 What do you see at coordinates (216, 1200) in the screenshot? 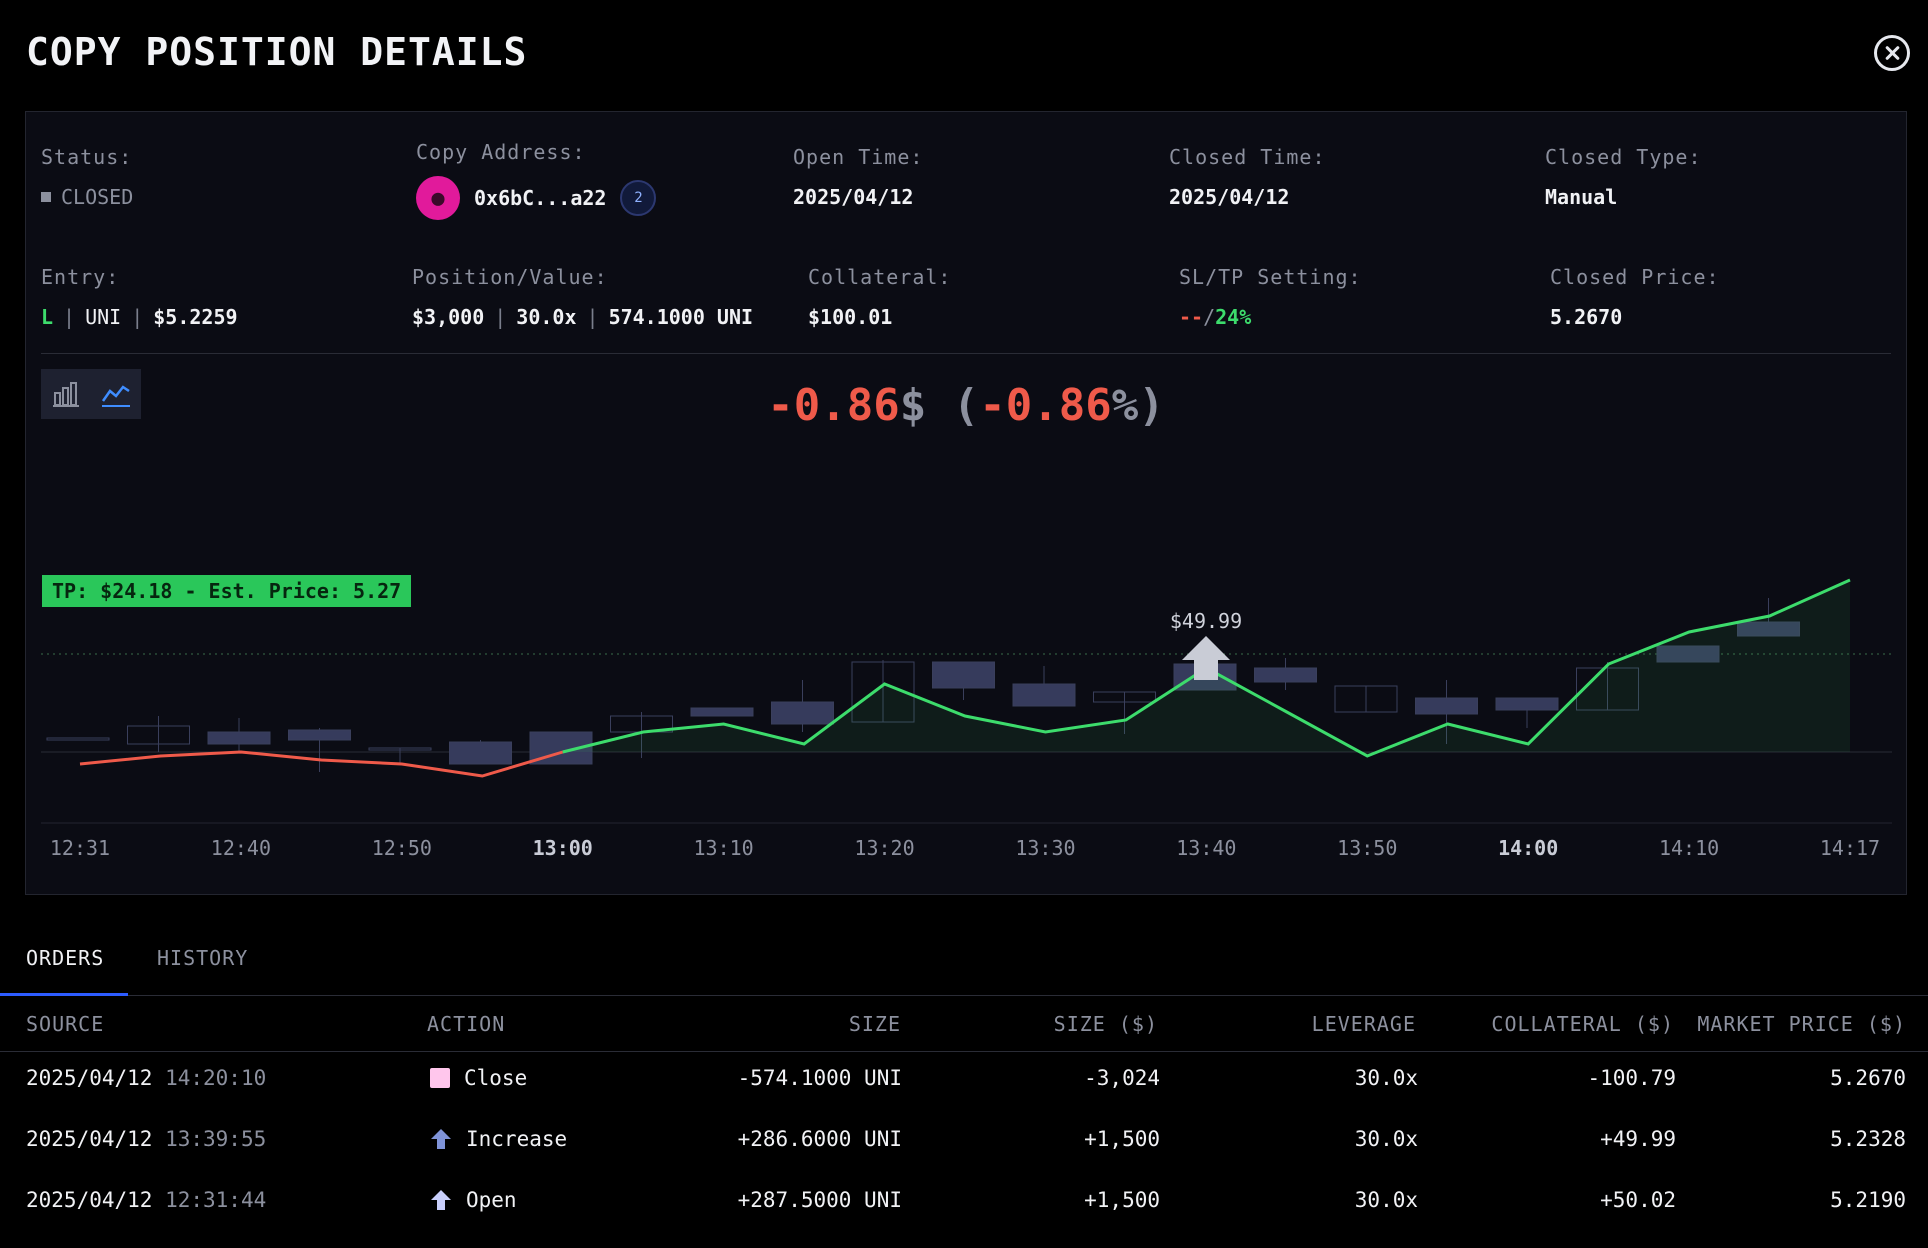
I see `source-time: 12:31:44` at bounding box center [216, 1200].